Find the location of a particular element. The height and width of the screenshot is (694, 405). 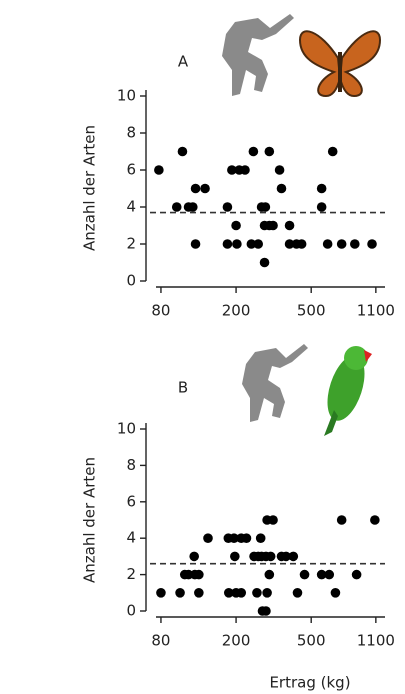

x-axis-title: Ertrag (kg) is located at coordinates (309, 683).